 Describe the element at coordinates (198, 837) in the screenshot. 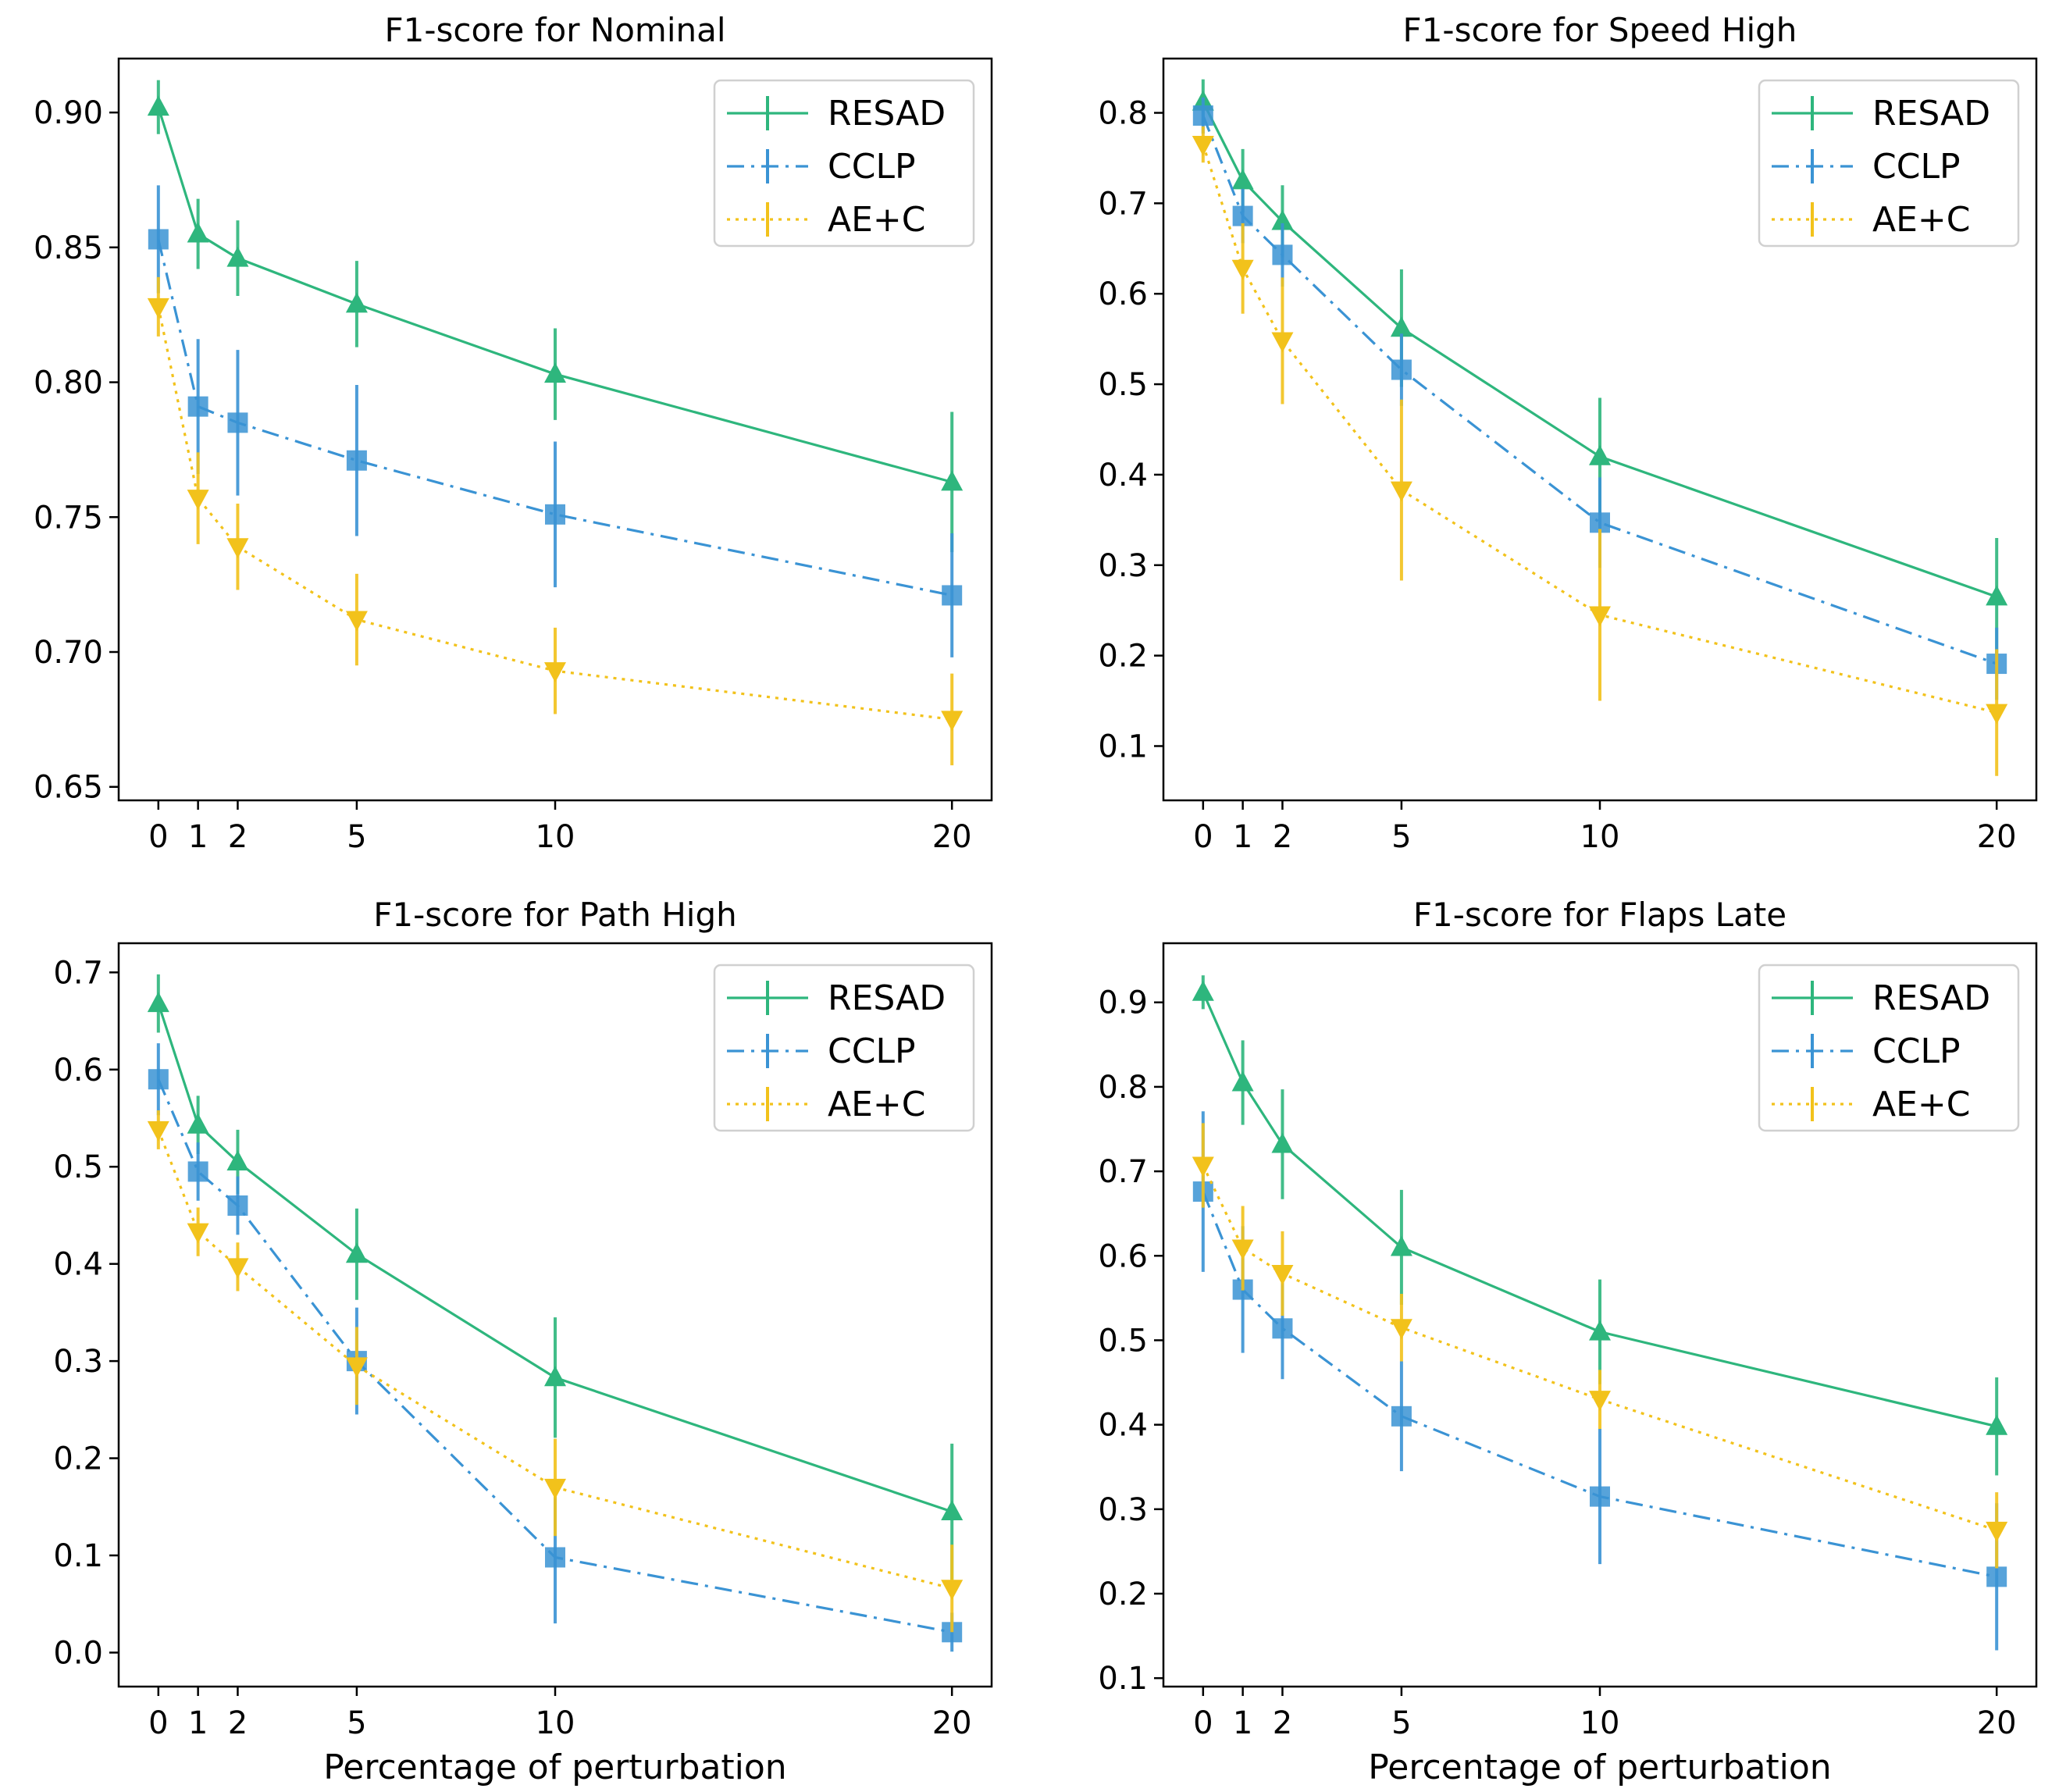

I see `x-tick-label: 1` at that location.